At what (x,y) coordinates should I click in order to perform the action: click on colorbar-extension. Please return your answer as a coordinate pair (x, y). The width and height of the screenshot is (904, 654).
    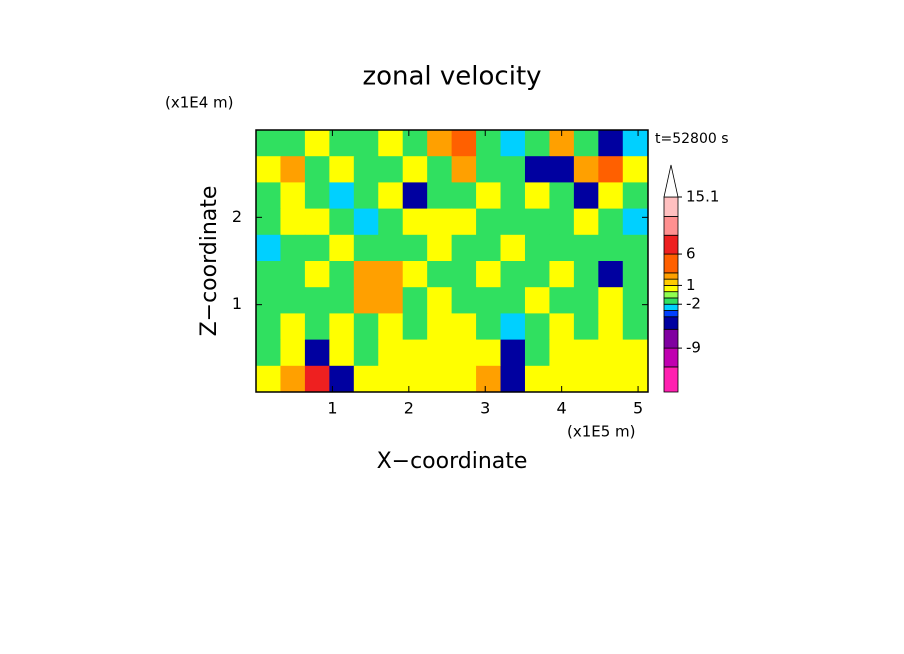
    Looking at the image, I should click on (671, 181).